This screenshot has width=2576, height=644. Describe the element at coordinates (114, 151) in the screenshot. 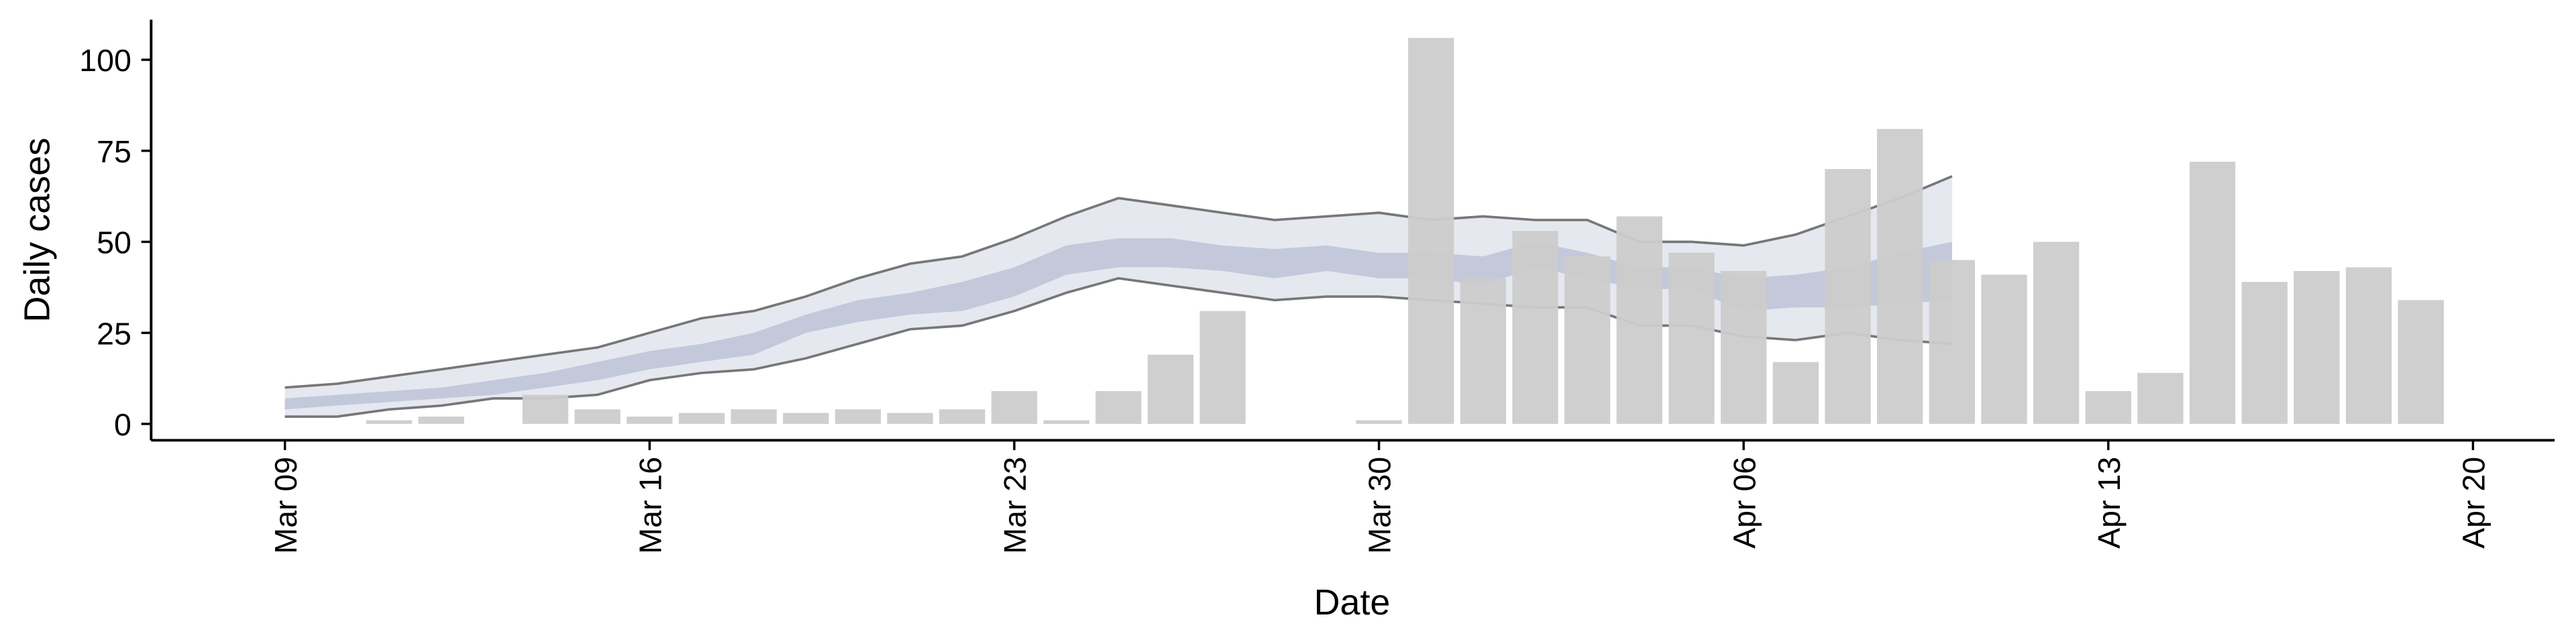

I see `y-tick-label: 75` at that location.